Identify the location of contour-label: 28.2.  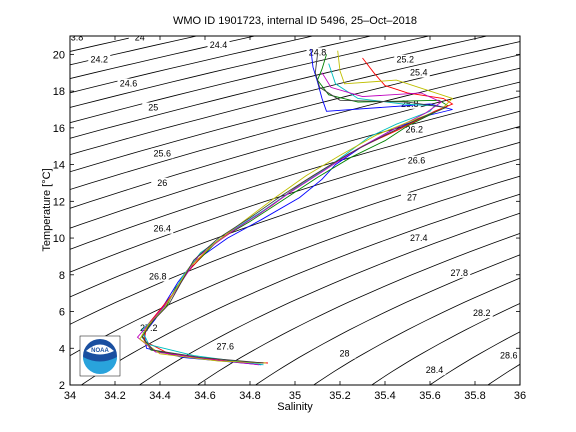
(482, 313).